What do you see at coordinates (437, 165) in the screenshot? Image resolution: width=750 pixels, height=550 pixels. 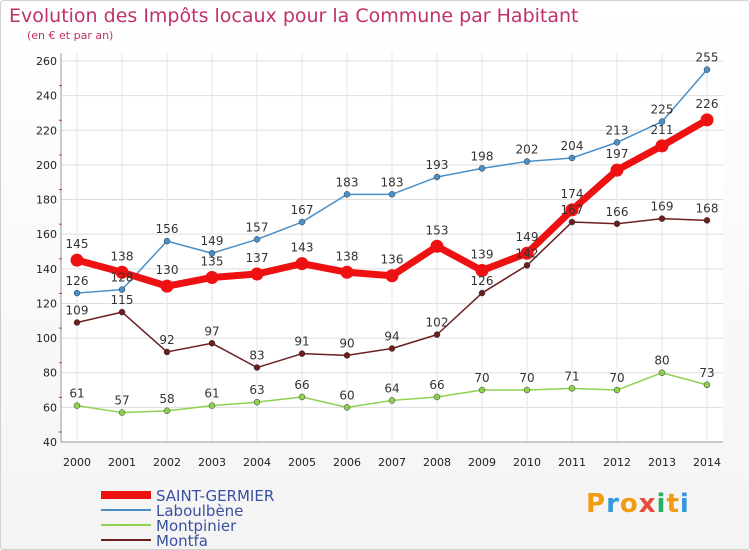 I see `data-label: 193` at bounding box center [437, 165].